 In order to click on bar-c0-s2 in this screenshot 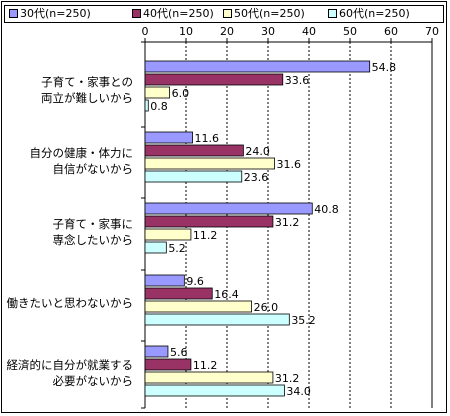, I will do `click(157, 92)`.